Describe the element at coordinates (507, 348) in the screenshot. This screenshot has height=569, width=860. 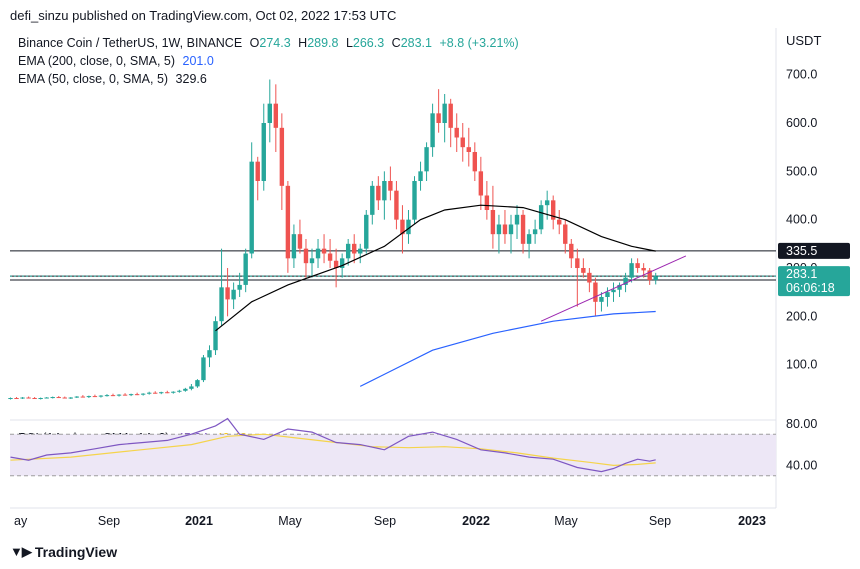
I see `ema200-line` at that location.